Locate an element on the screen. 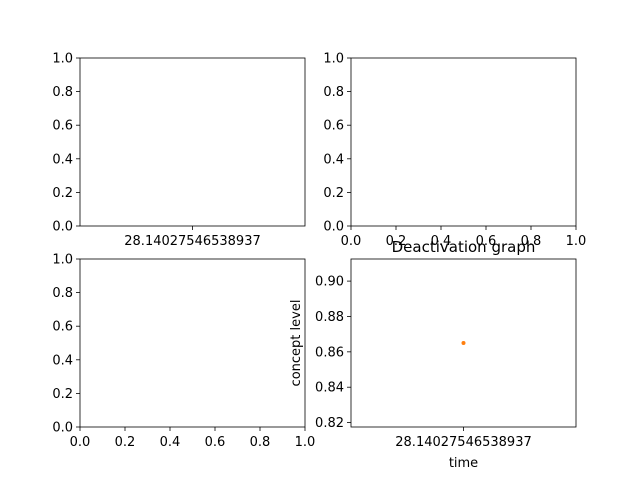  x-axis-label: time is located at coordinates (463, 463).